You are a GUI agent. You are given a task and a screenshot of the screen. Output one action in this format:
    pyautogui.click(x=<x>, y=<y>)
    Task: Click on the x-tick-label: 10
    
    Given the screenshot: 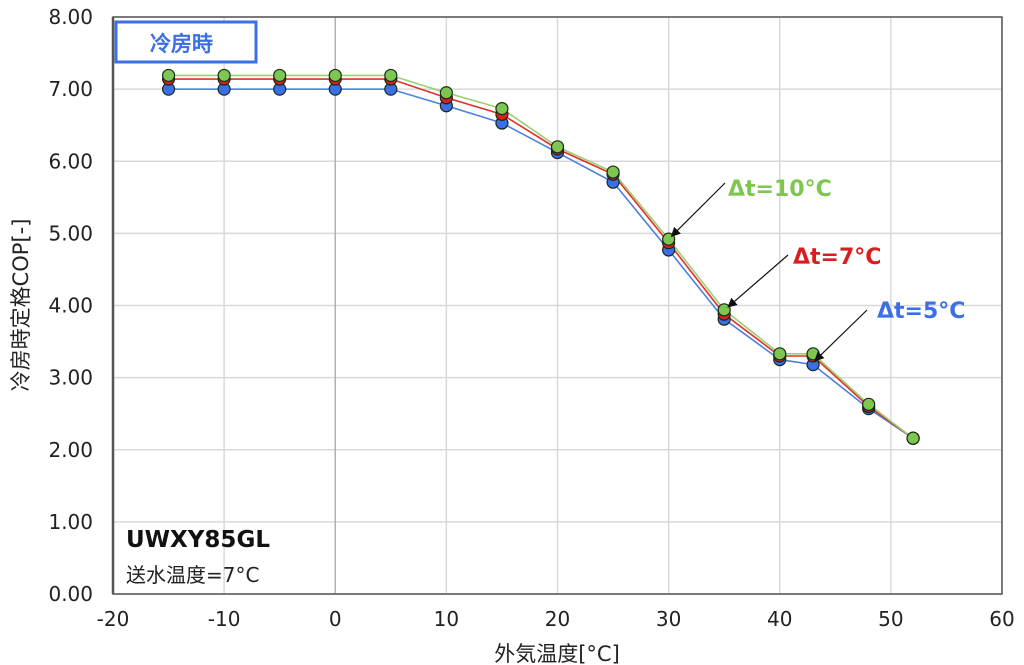 What is the action you would take?
    pyautogui.click(x=446, y=619)
    